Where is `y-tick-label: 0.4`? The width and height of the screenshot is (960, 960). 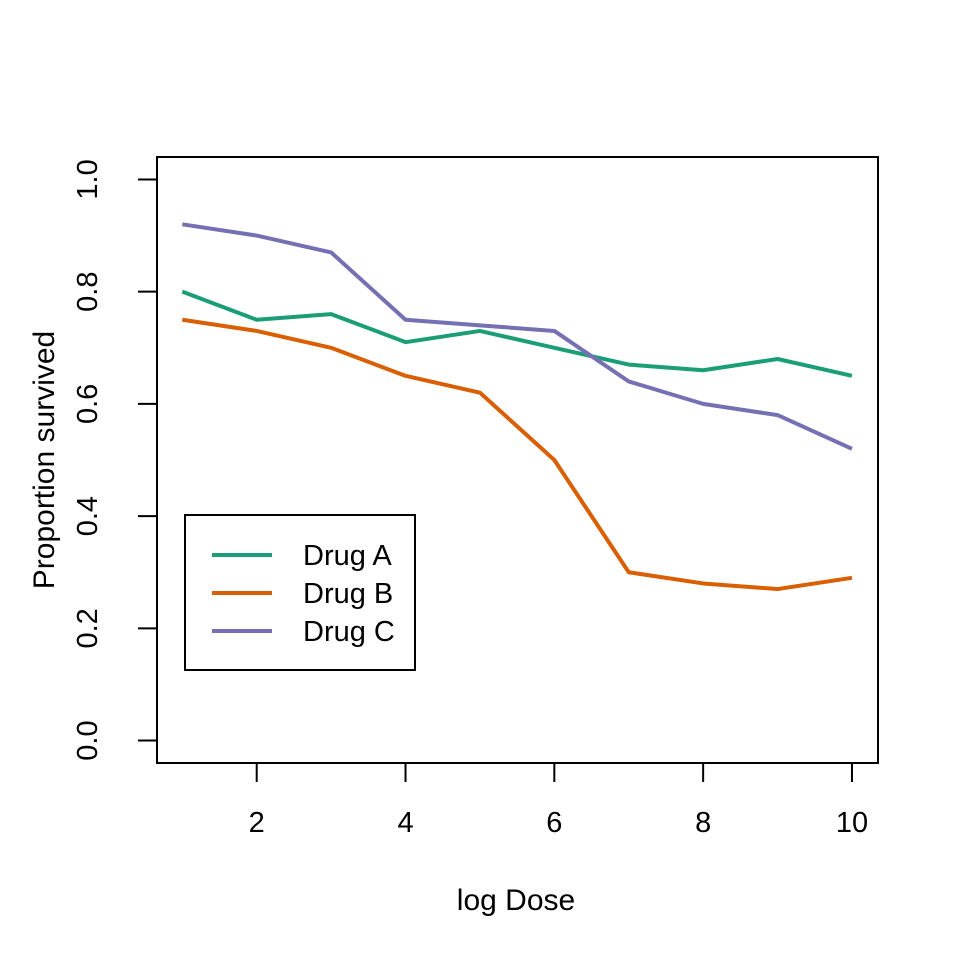
y-tick-label: 0.4 is located at coordinates (88, 516).